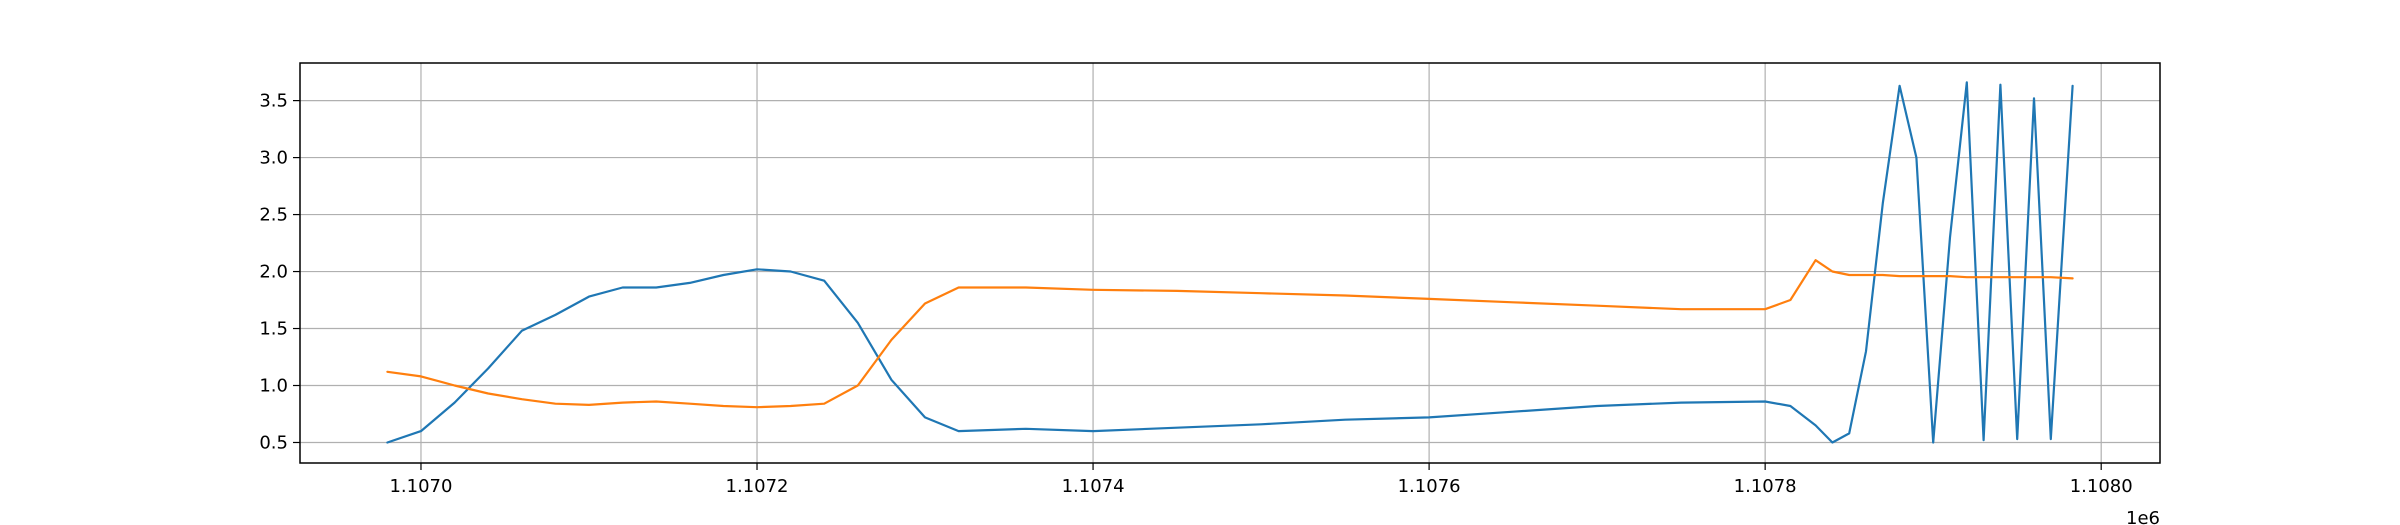 This screenshot has height=525, width=2400. I want to click on y-tick-label: 3.0, so click(273, 158).